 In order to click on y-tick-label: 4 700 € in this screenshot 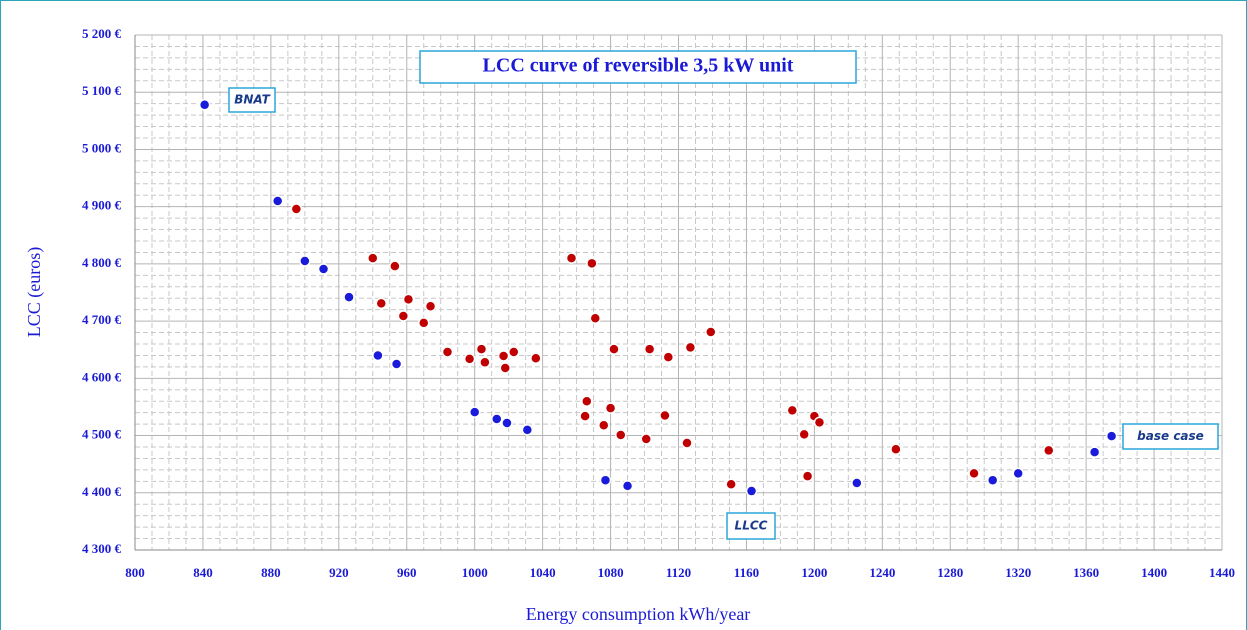, I will do `click(102, 319)`.